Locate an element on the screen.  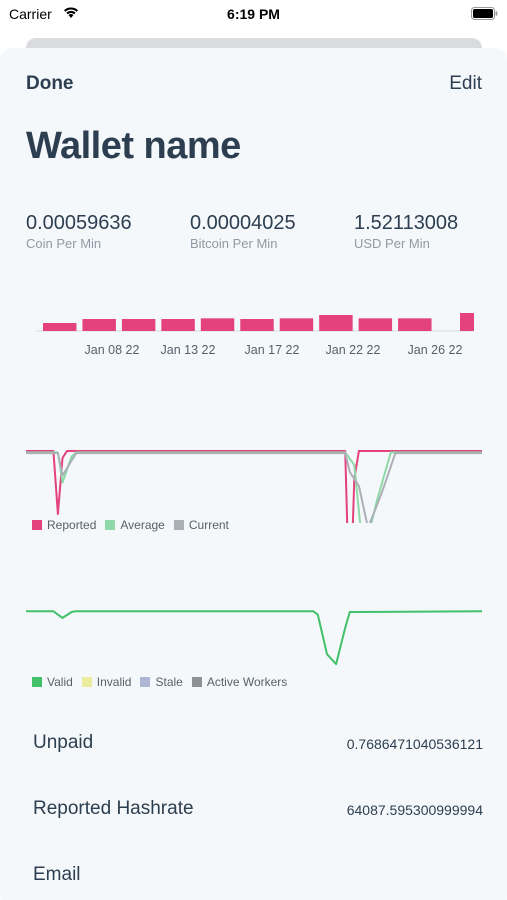
carrier-label: Carrier is located at coordinates (30, 14).